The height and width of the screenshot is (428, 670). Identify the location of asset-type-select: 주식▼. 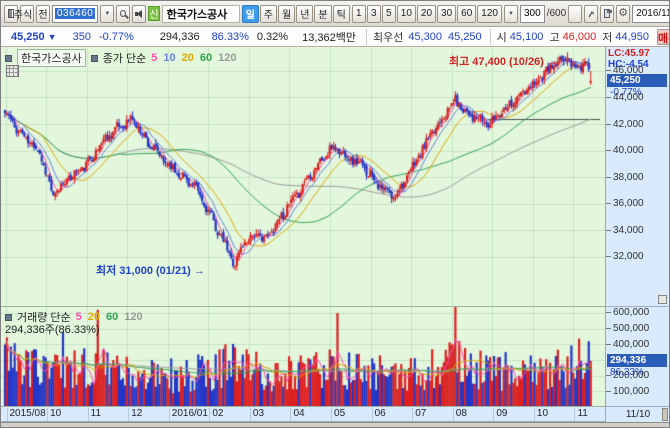
(27, 13).